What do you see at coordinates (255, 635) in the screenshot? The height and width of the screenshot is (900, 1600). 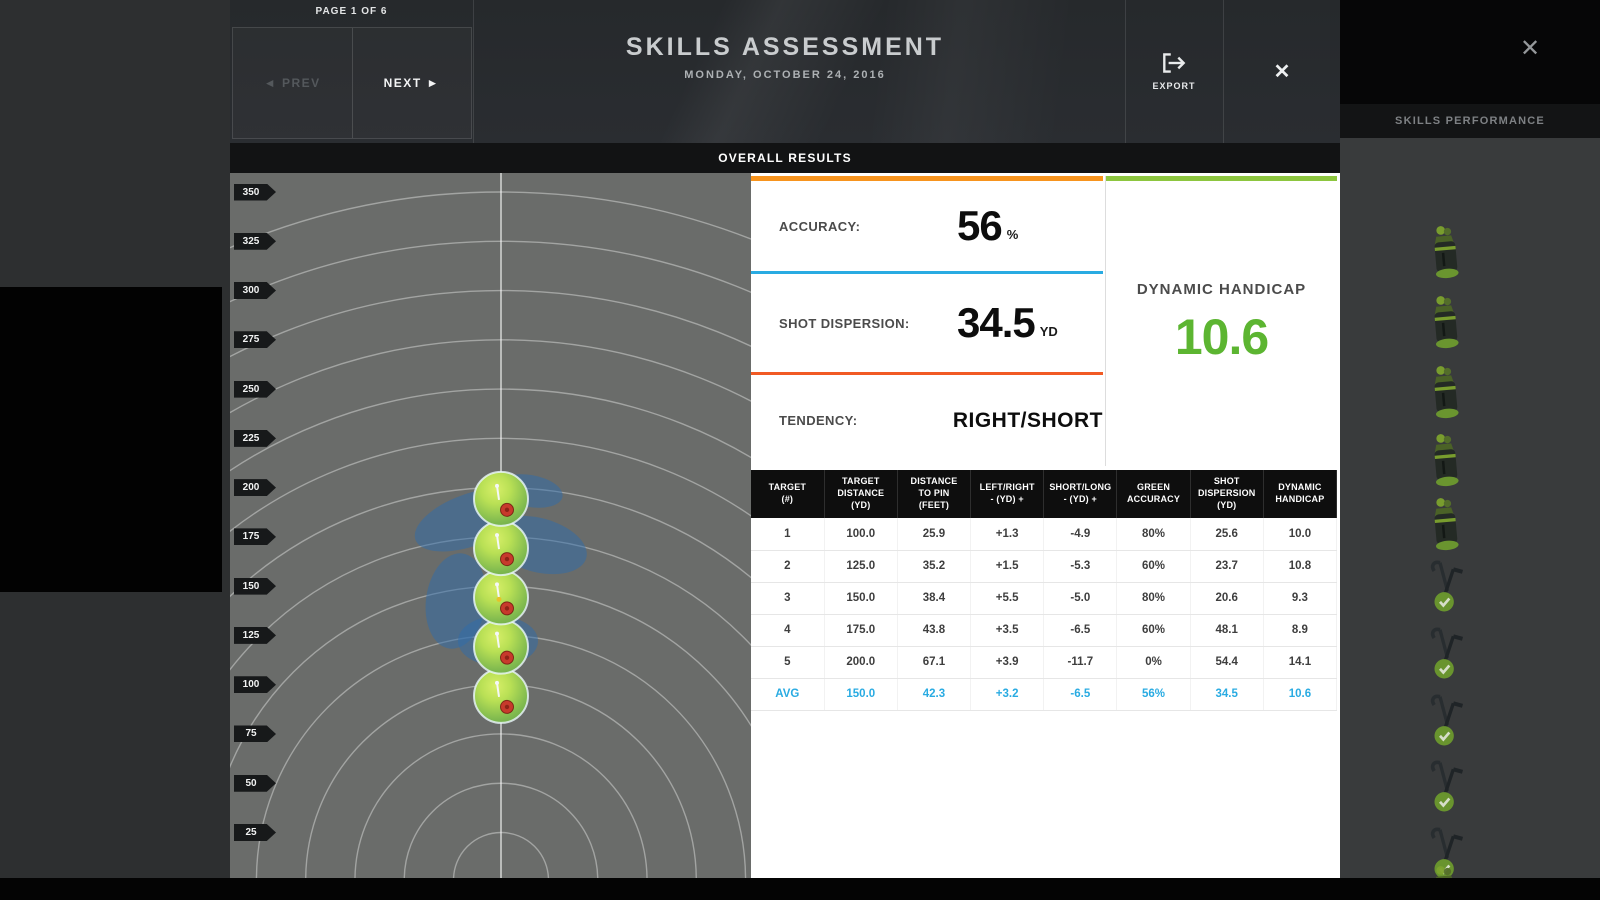 I see `distance-badge: 125` at bounding box center [255, 635].